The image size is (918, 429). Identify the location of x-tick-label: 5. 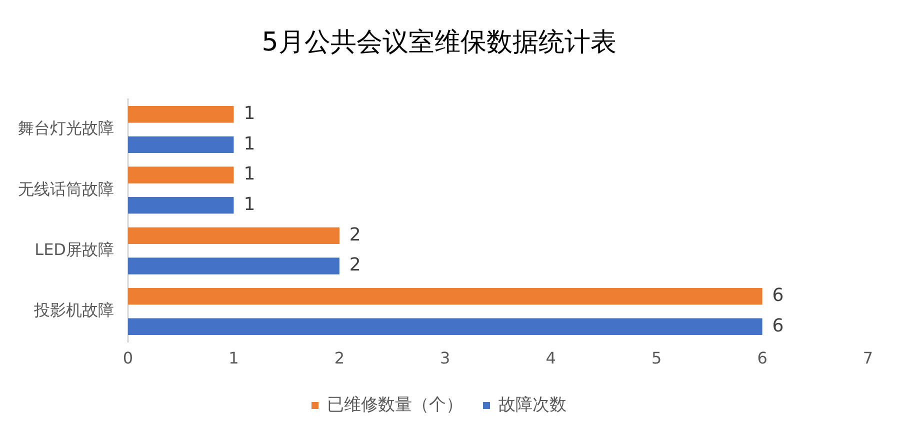
(656, 358).